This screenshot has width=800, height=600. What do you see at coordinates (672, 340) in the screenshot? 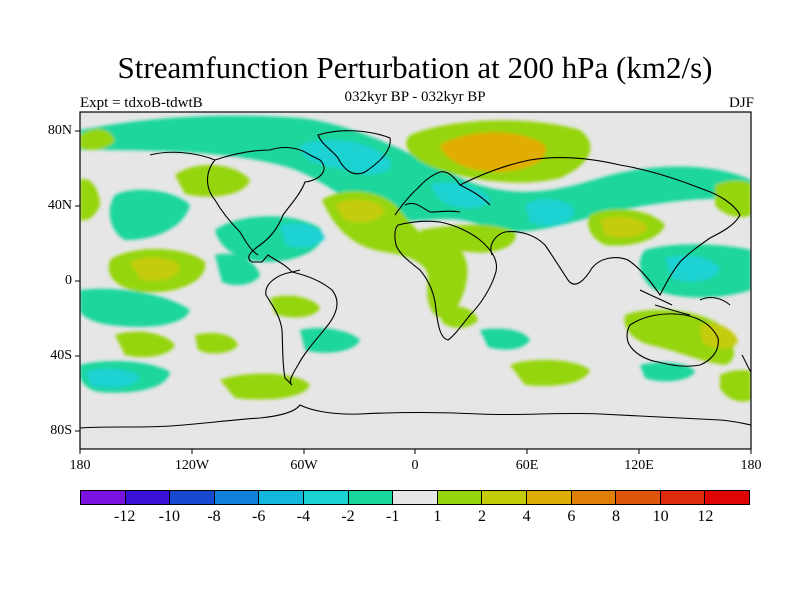
I see `coast-australia` at bounding box center [672, 340].